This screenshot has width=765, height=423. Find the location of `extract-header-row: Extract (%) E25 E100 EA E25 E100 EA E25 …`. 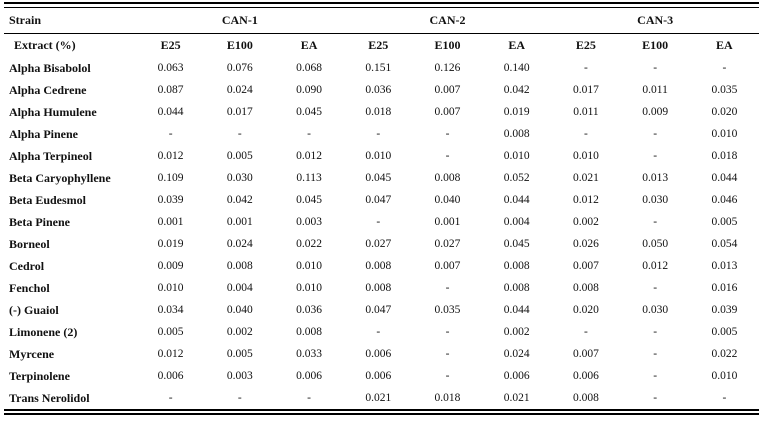

extract-header-row: Extract (%) E25 E100 EA E25 E100 EA E25 … is located at coordinates (381, 45).